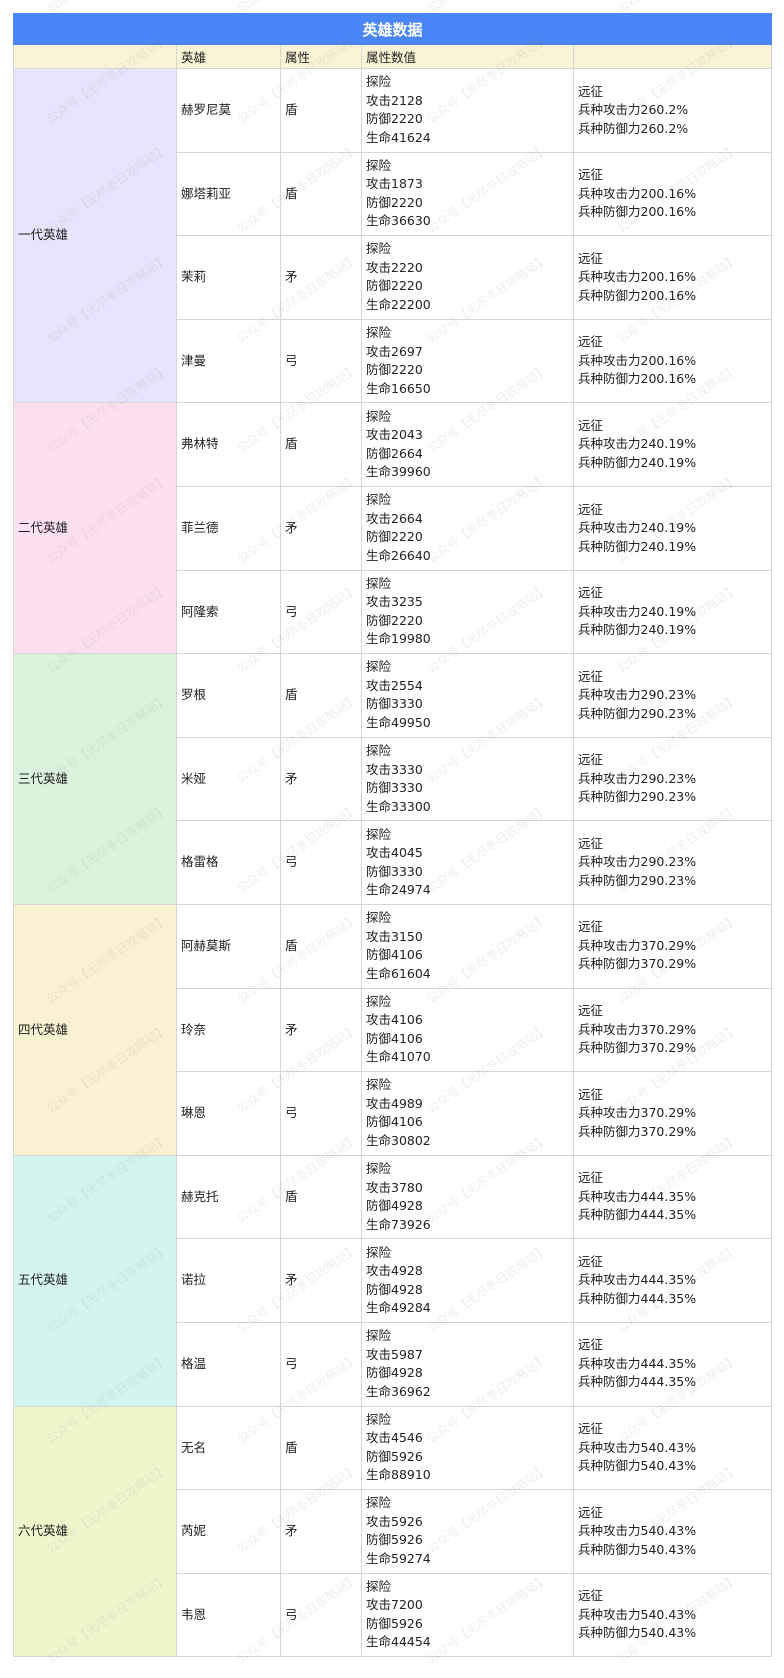 The height and width of the screenshot is (1678, 784). What do you see at coordinates (394, 602) in the screenshot?
I see `explore-line: 攻击3235` at bounding box center [394, 602].